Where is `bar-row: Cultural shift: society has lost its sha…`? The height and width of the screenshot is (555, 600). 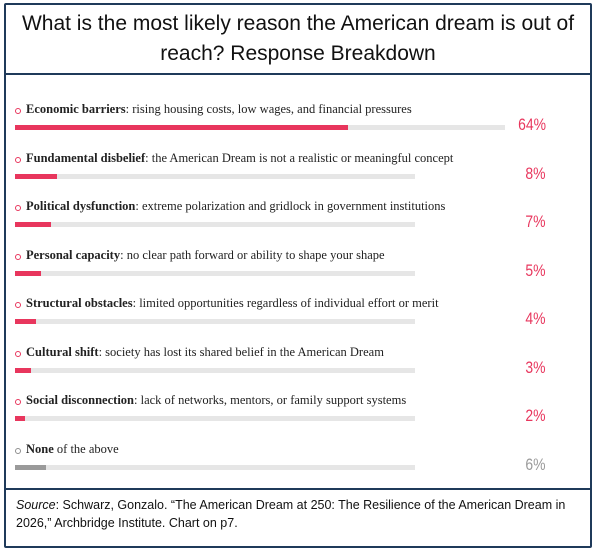
bar-row: Cultural shift: society has lost its sha… is located at coordinates (298, 370).